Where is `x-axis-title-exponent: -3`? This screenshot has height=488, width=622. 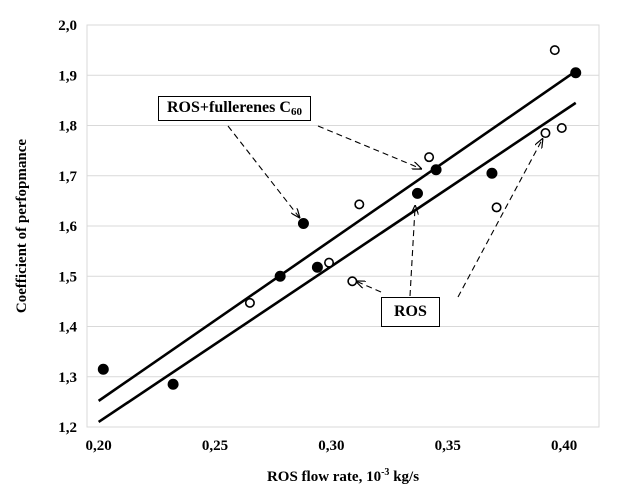 x-axis-title-exponent: -3 is located at coordinates (385, 472).